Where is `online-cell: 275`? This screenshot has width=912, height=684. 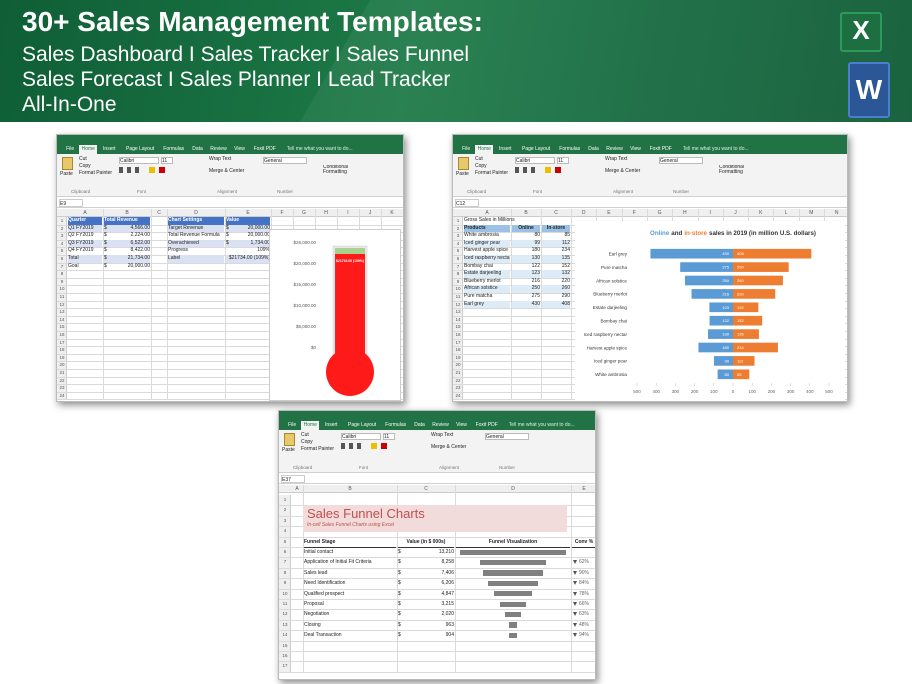
online-cell: 275 is located at coordinates (535, 296).